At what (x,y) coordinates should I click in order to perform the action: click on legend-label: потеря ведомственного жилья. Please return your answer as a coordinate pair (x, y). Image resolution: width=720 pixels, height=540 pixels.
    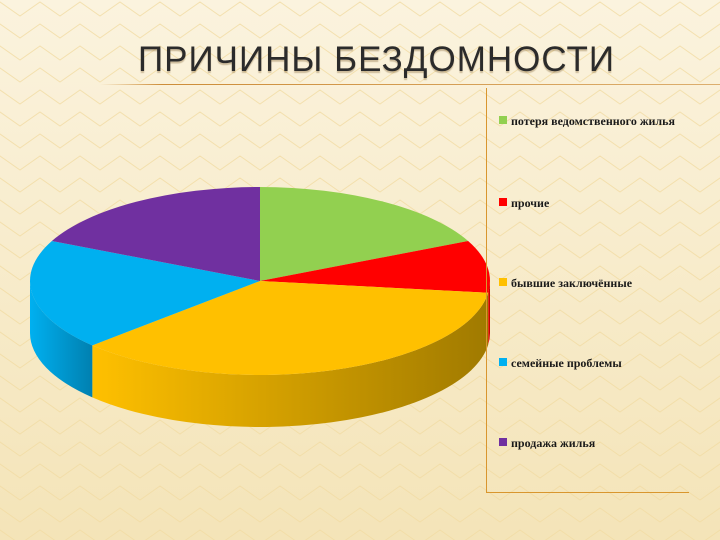
    Looking at the image, I should click on (593, 121).